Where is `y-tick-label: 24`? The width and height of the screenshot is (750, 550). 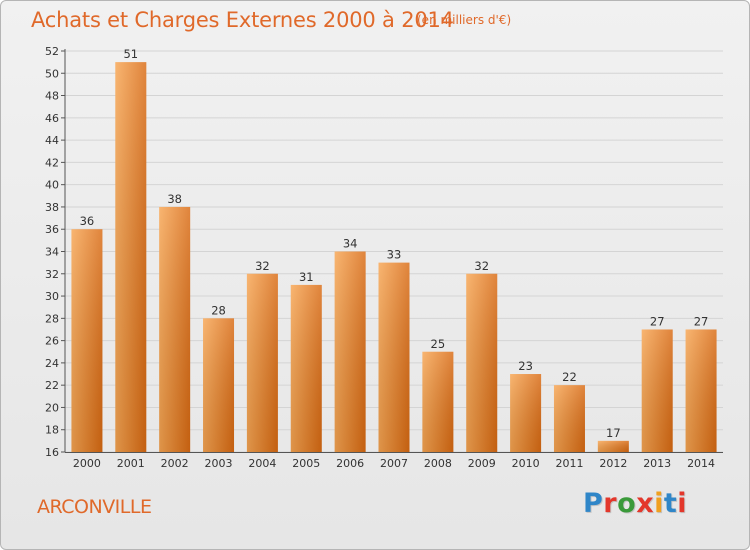
y-tick-label: 24 is located at coordinates (52, 363).